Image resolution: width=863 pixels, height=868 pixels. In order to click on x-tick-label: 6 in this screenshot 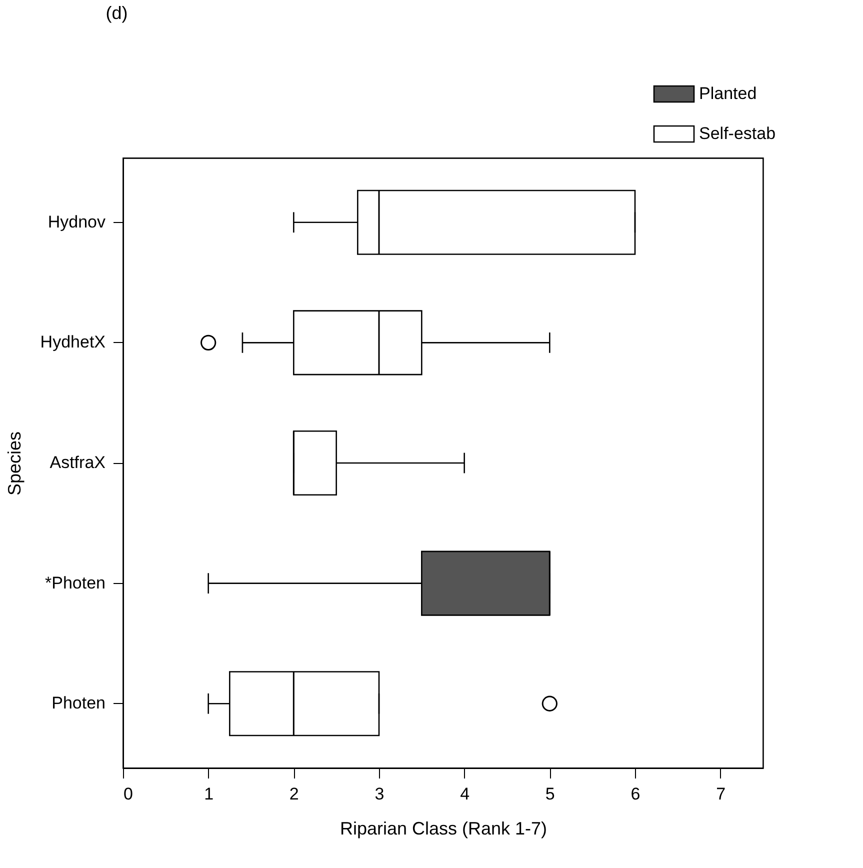, I will do `click(635, 794)`.